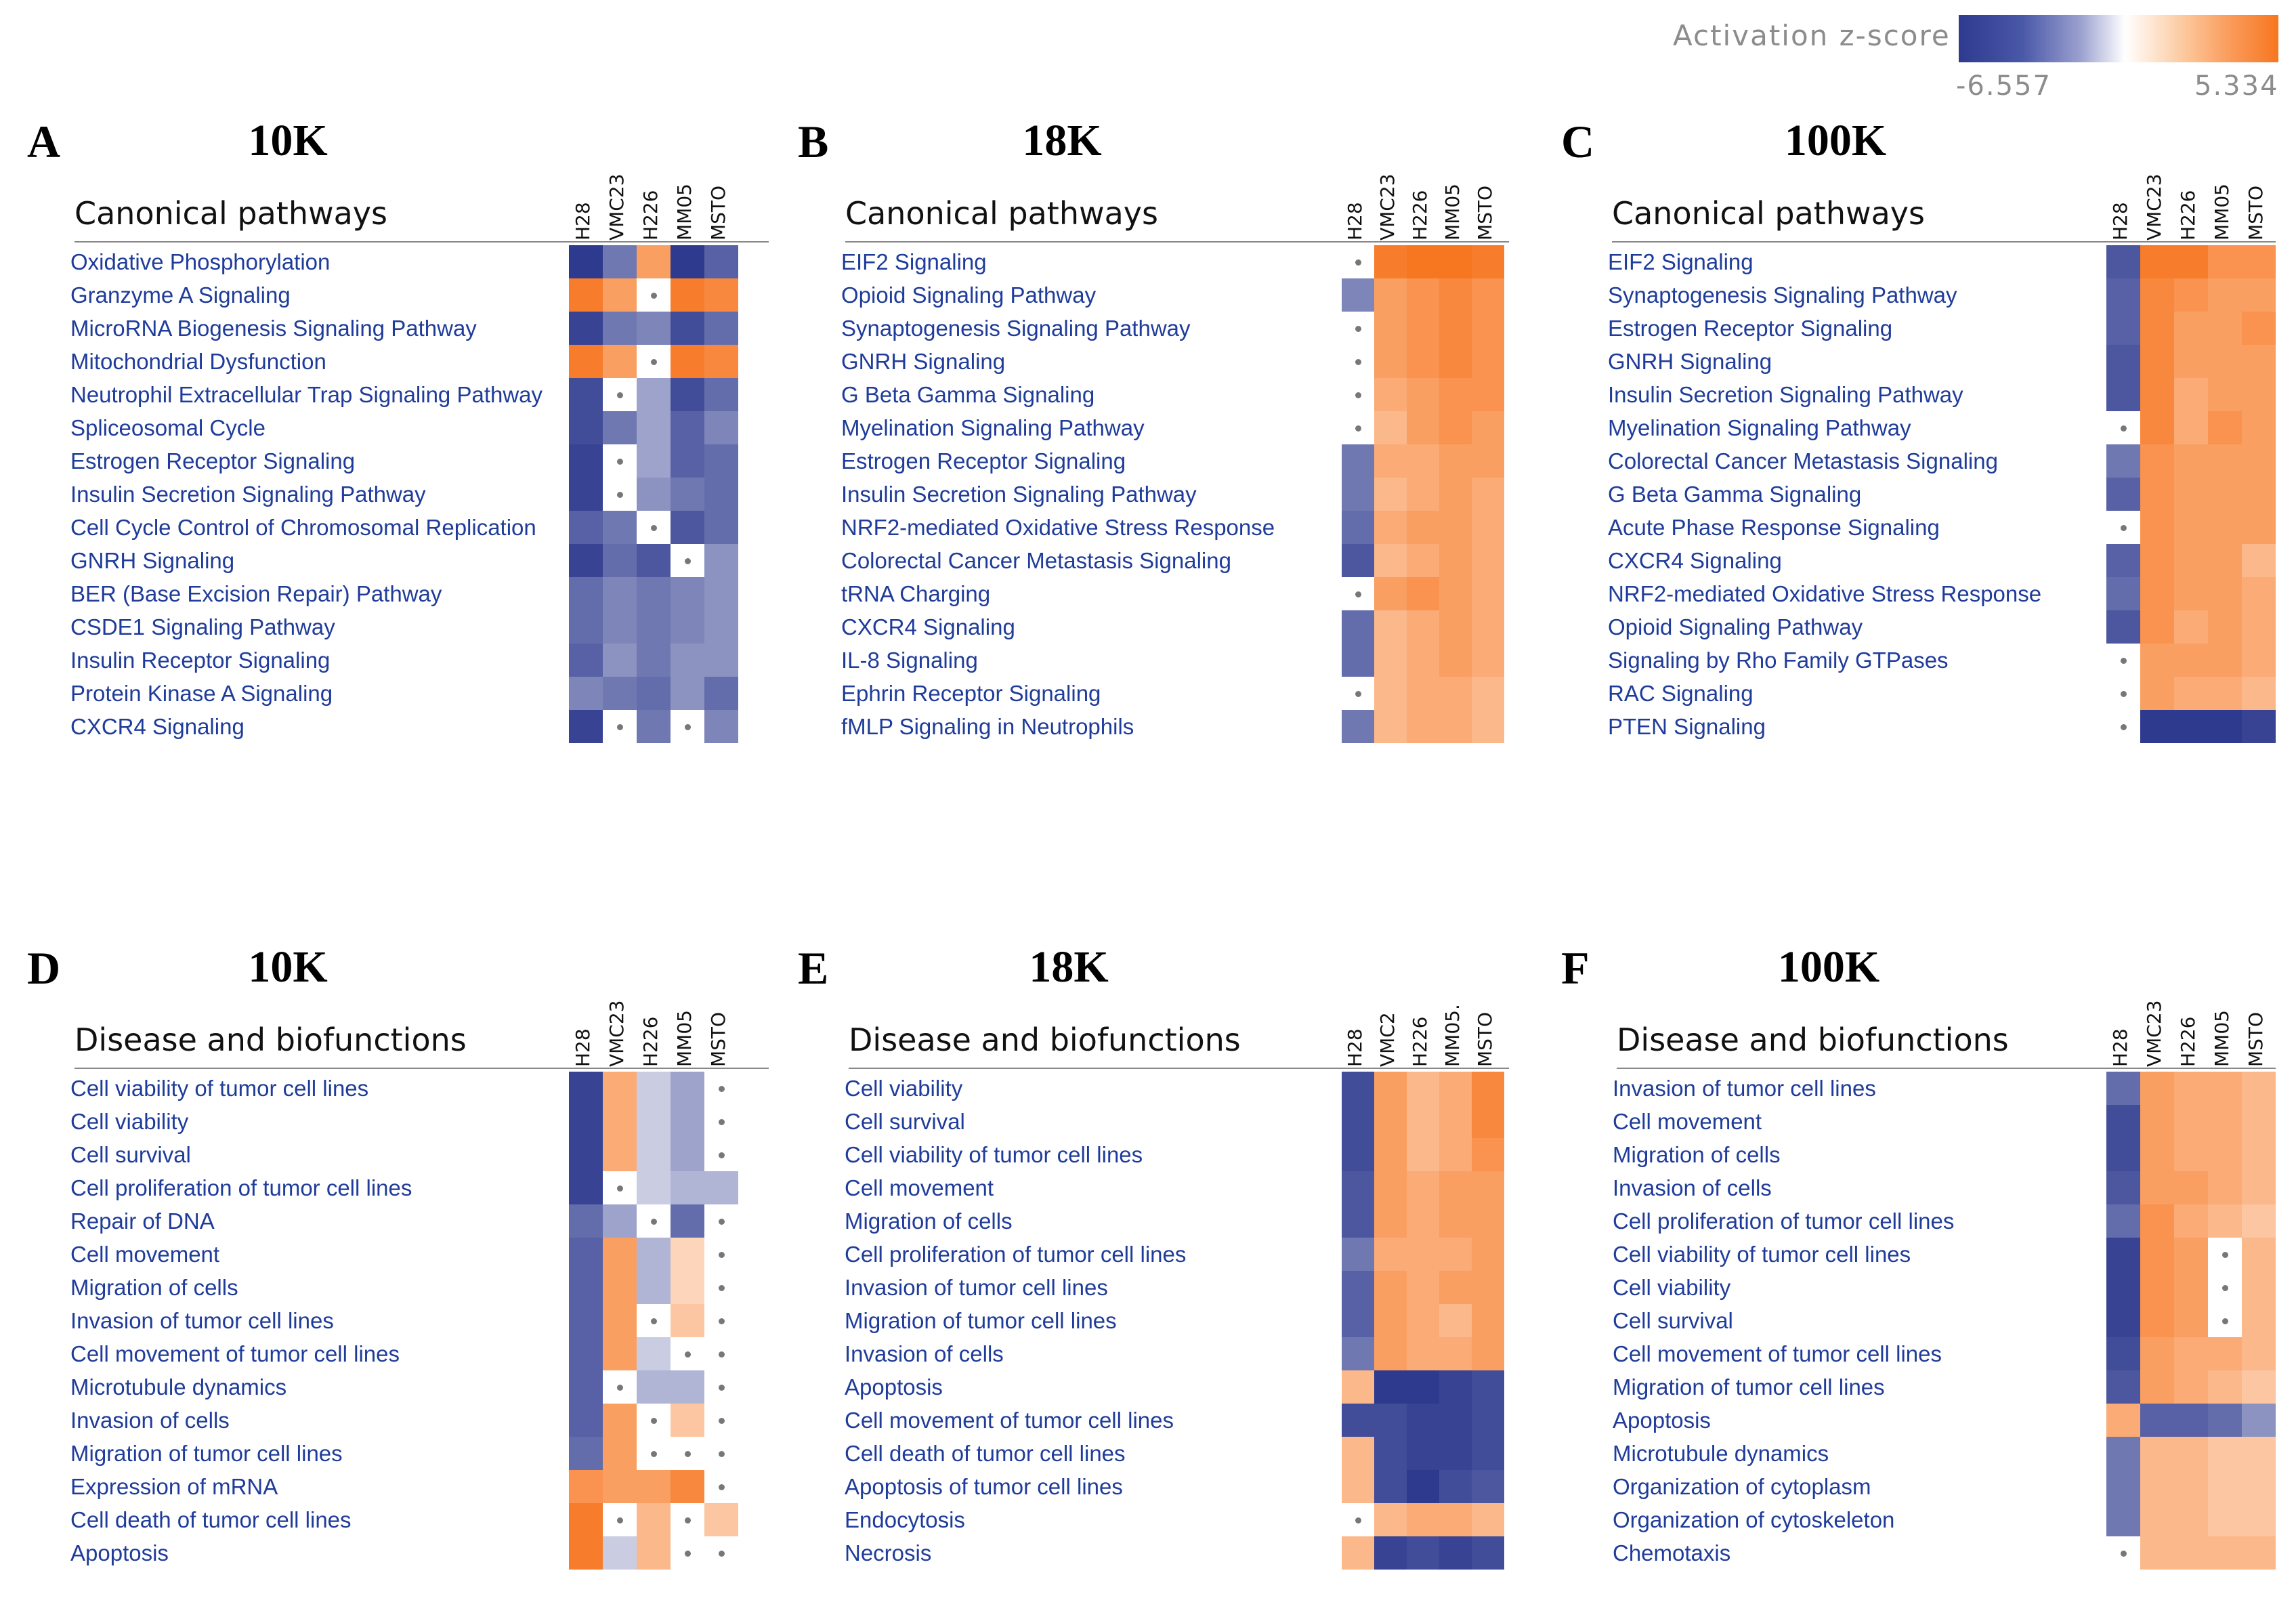 This screenshot has height=1619, width=2296. What do you see at coordinates (174, 1486) in the screenshot?
I see `row-label: Expression of mRNA` at bounding box center [174, 1486].